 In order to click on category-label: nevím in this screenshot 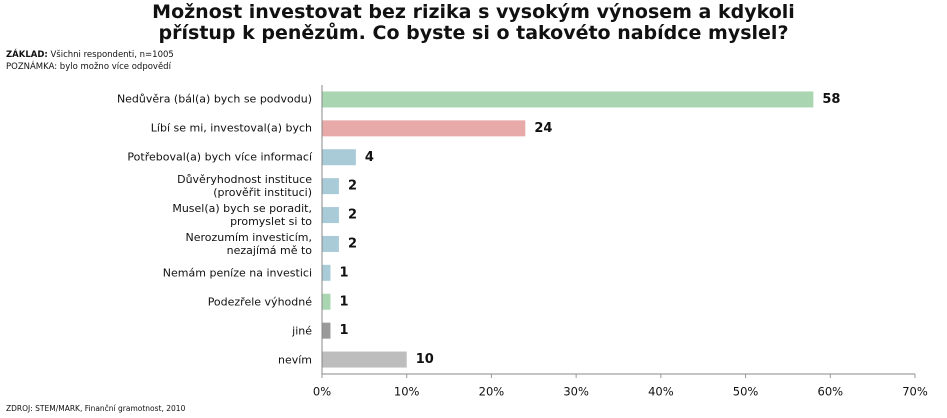, I will do `click(294, 360)`.